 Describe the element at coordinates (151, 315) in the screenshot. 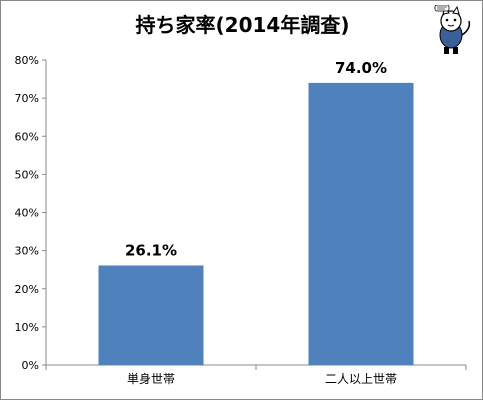

I see `bar` at that location.